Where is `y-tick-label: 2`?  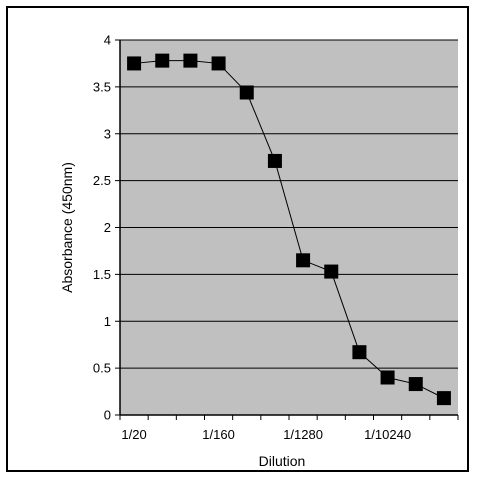 y-tick-label: 2 is located at coordinates (107, 227).